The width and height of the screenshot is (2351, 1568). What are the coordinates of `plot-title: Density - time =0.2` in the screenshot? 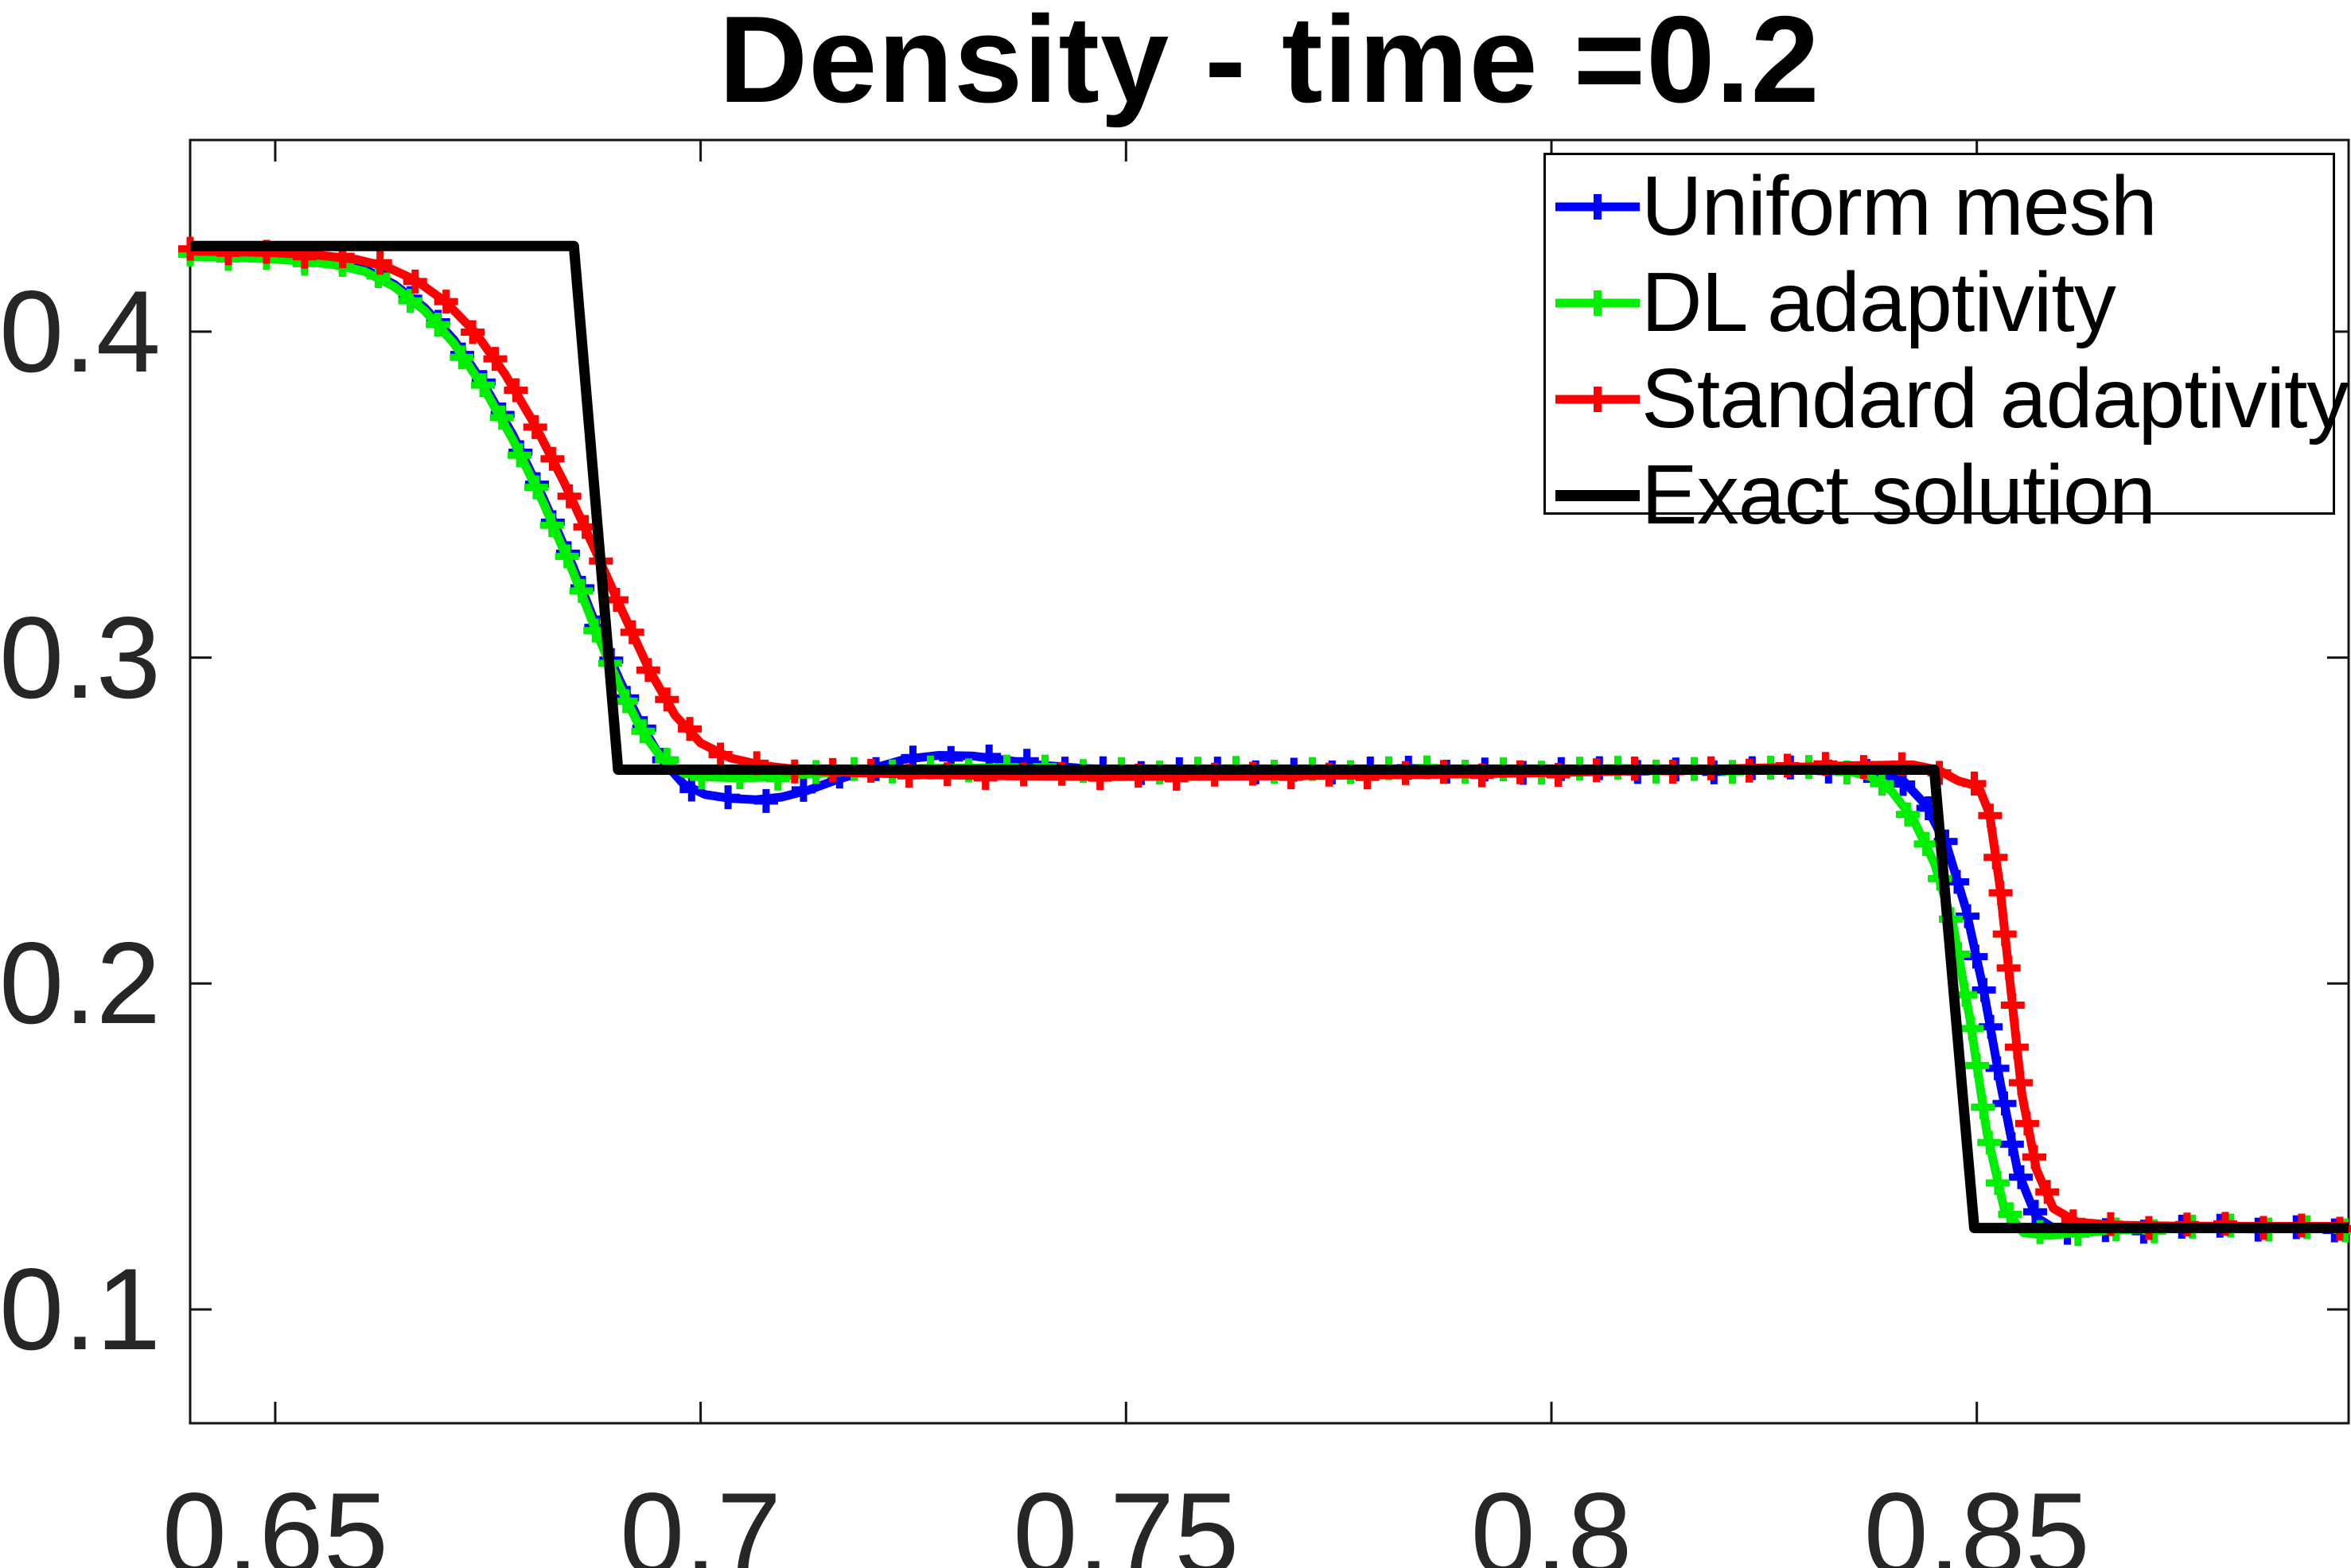 It's located at (1269, 64).